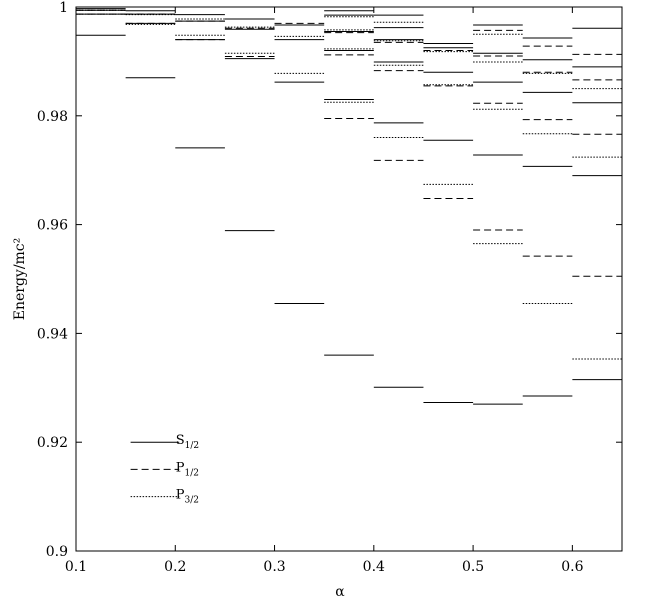  I want to click on x-tick-label: 0.1, so click(76, 567).